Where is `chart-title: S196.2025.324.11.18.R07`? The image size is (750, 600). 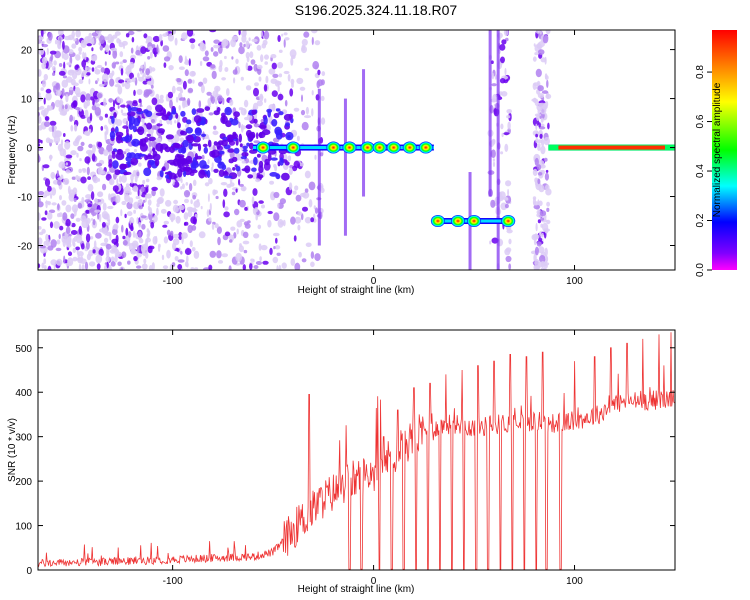
chart-title: S196.2025.324.11.18.R07 is located at coordinates (376, 10).